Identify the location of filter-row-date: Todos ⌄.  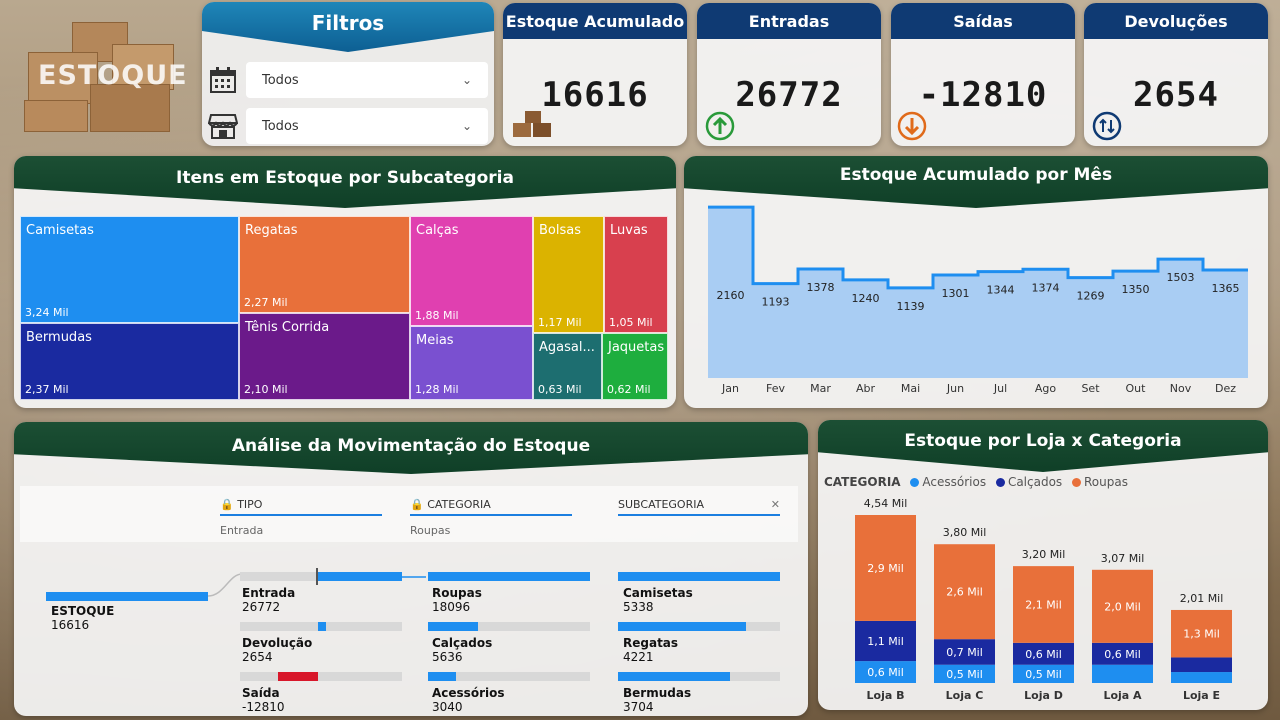
(348, 80).